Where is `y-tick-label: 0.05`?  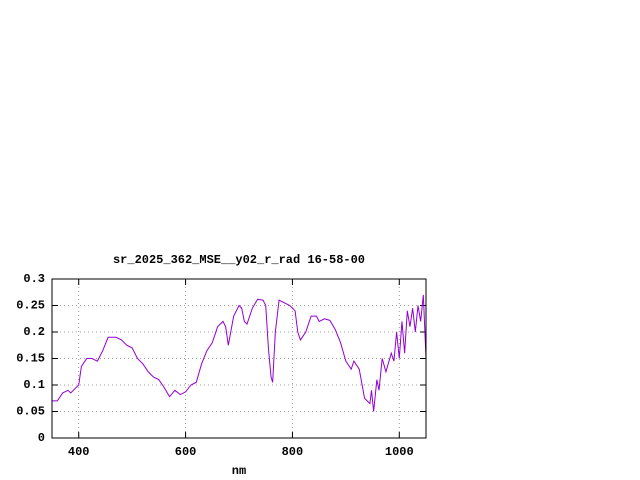
y-tick-label: 0.05 is located at coordinates (30, 412).